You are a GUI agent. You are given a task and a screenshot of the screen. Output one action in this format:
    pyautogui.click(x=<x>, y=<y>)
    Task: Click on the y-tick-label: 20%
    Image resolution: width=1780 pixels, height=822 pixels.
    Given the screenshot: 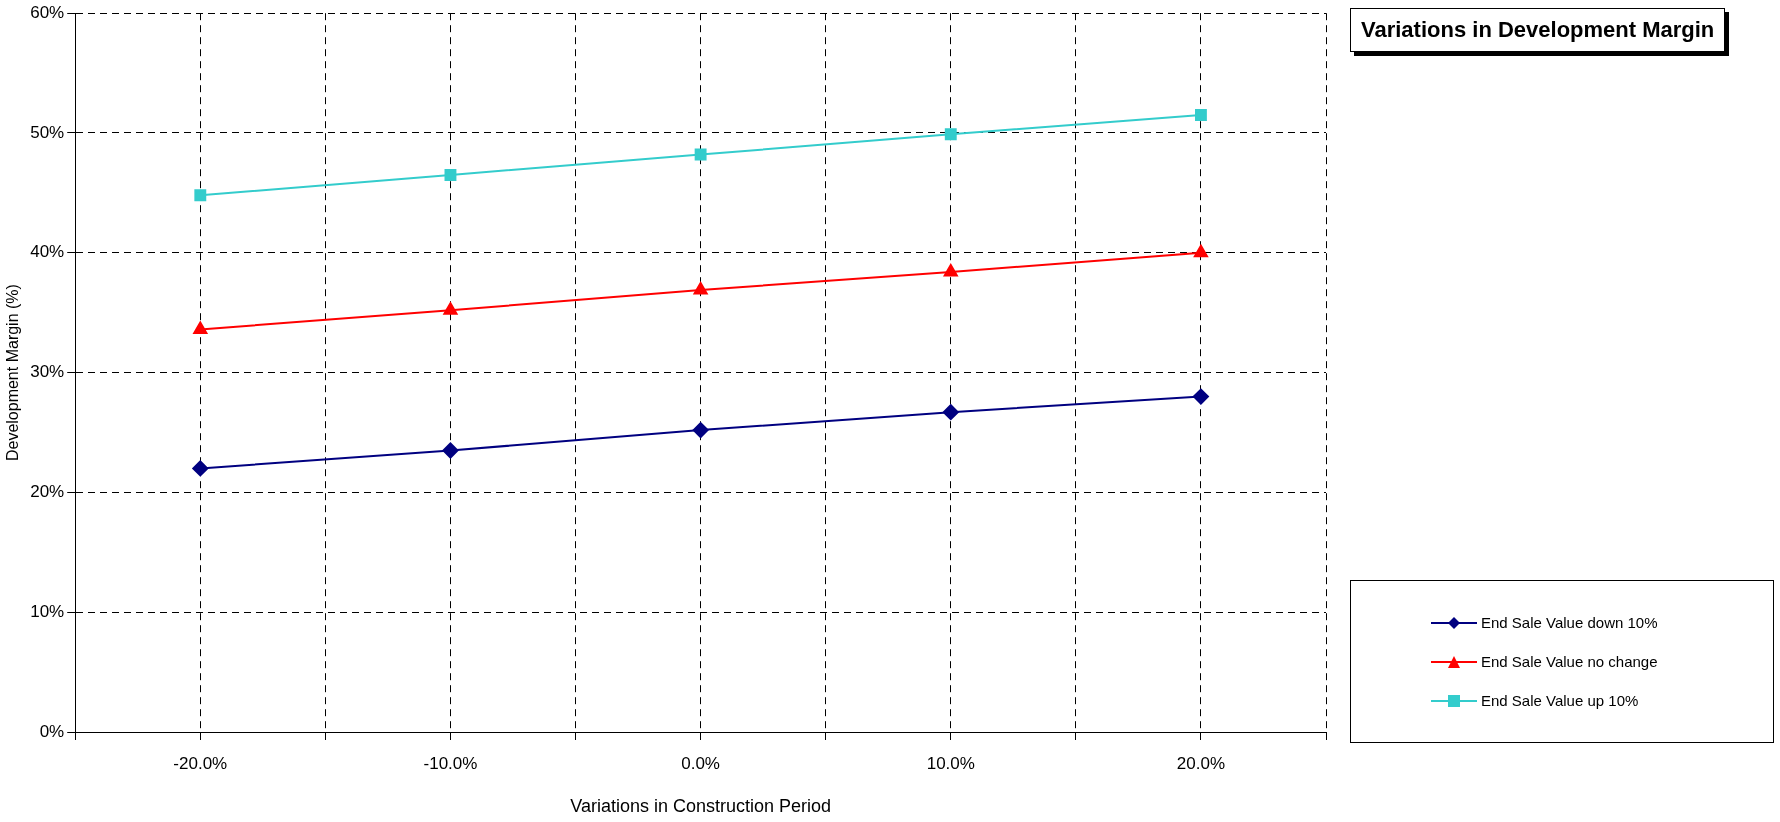 What is the action you would take?
    pyautogui.click(x=47, y=492)
    